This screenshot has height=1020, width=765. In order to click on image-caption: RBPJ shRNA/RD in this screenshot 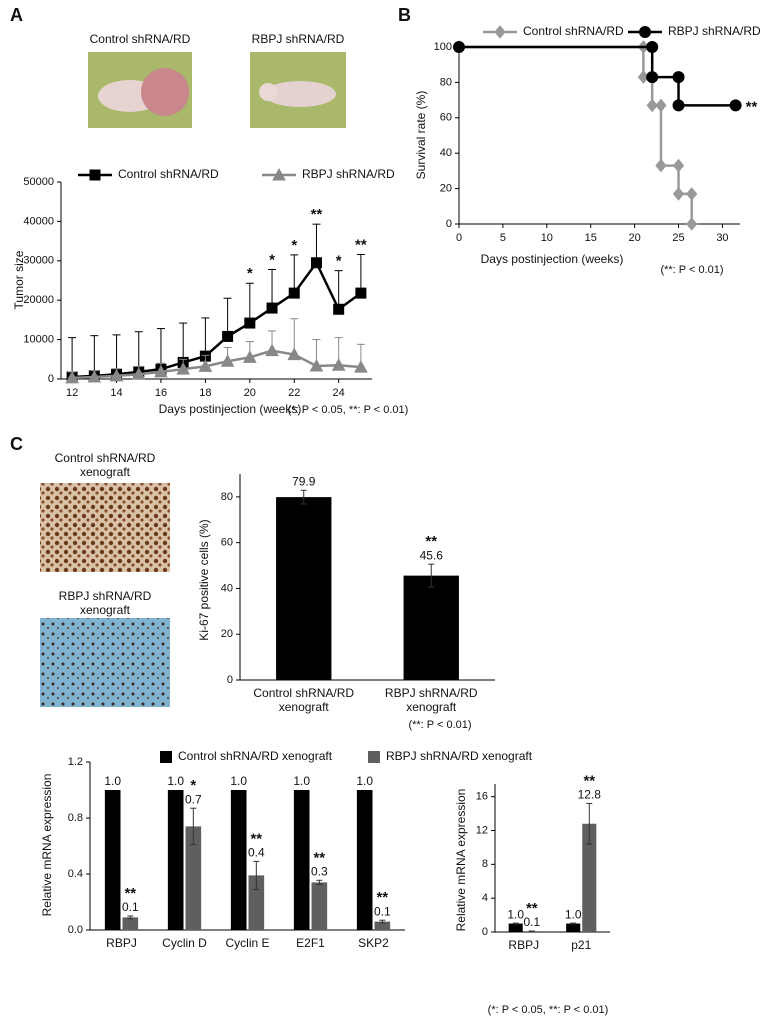, I will do `click(105, 596)`.